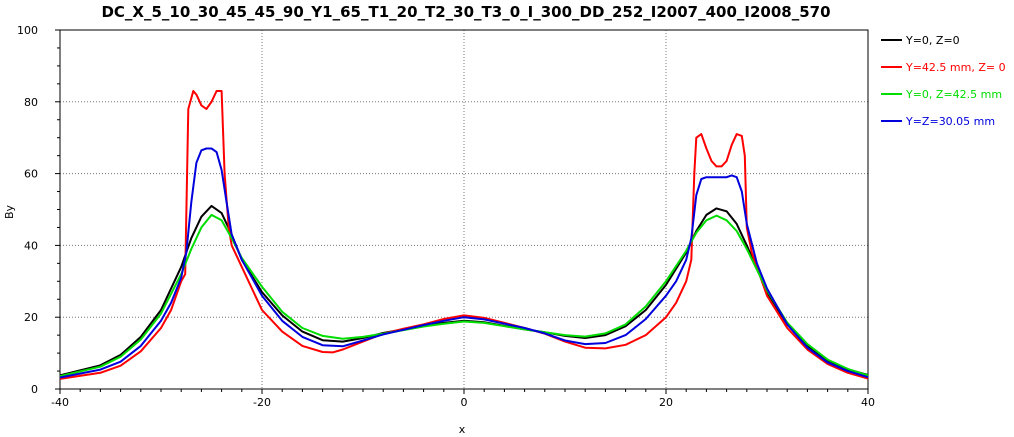  I want to click on y-tick-label: 20, so click(31, 317).